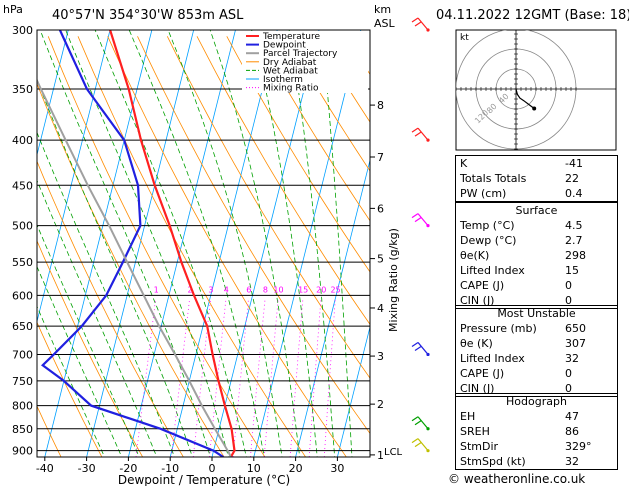 This screenshot has width=629, height=486. What do you see at coordinates (525, 98) in the screenshot?
I see `hodograph-trace` at bounding box center [525, 98].